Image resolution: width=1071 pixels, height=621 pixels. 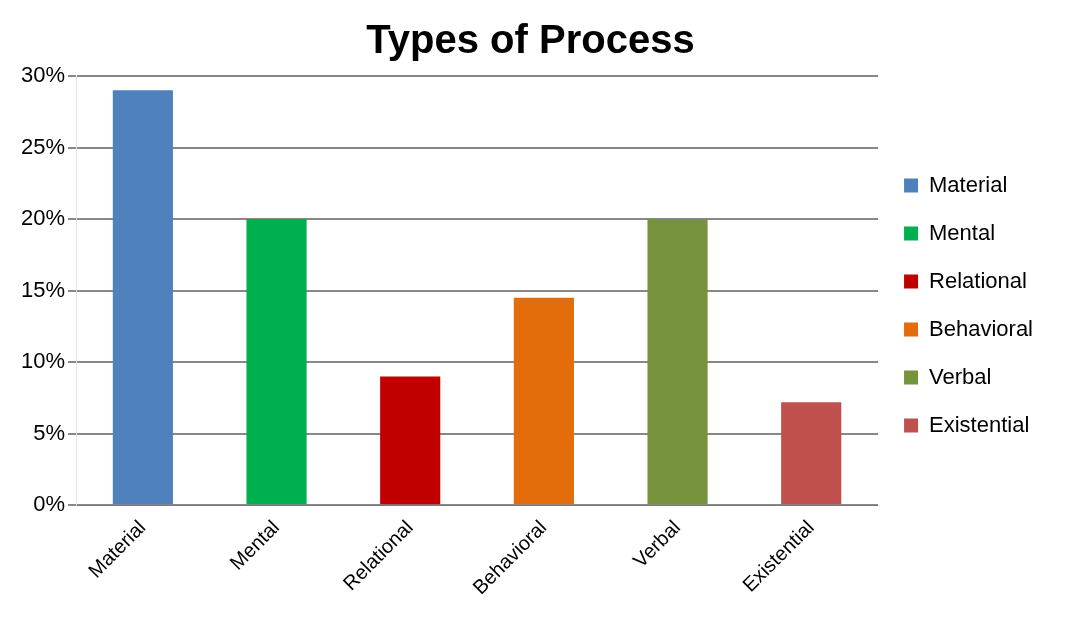 What do you see at coordinates (43, 289) in the screenshot?
I see `y-tick-label: 15%` at bounding box center [43, 289].